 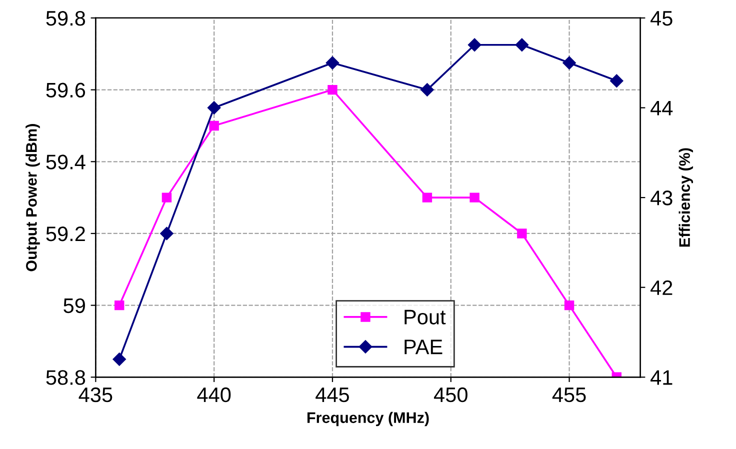 What do you see at coordinates (332, 395) in the screenshot?
I see `x-tick-label: 445` at bounding box center [332, 395].